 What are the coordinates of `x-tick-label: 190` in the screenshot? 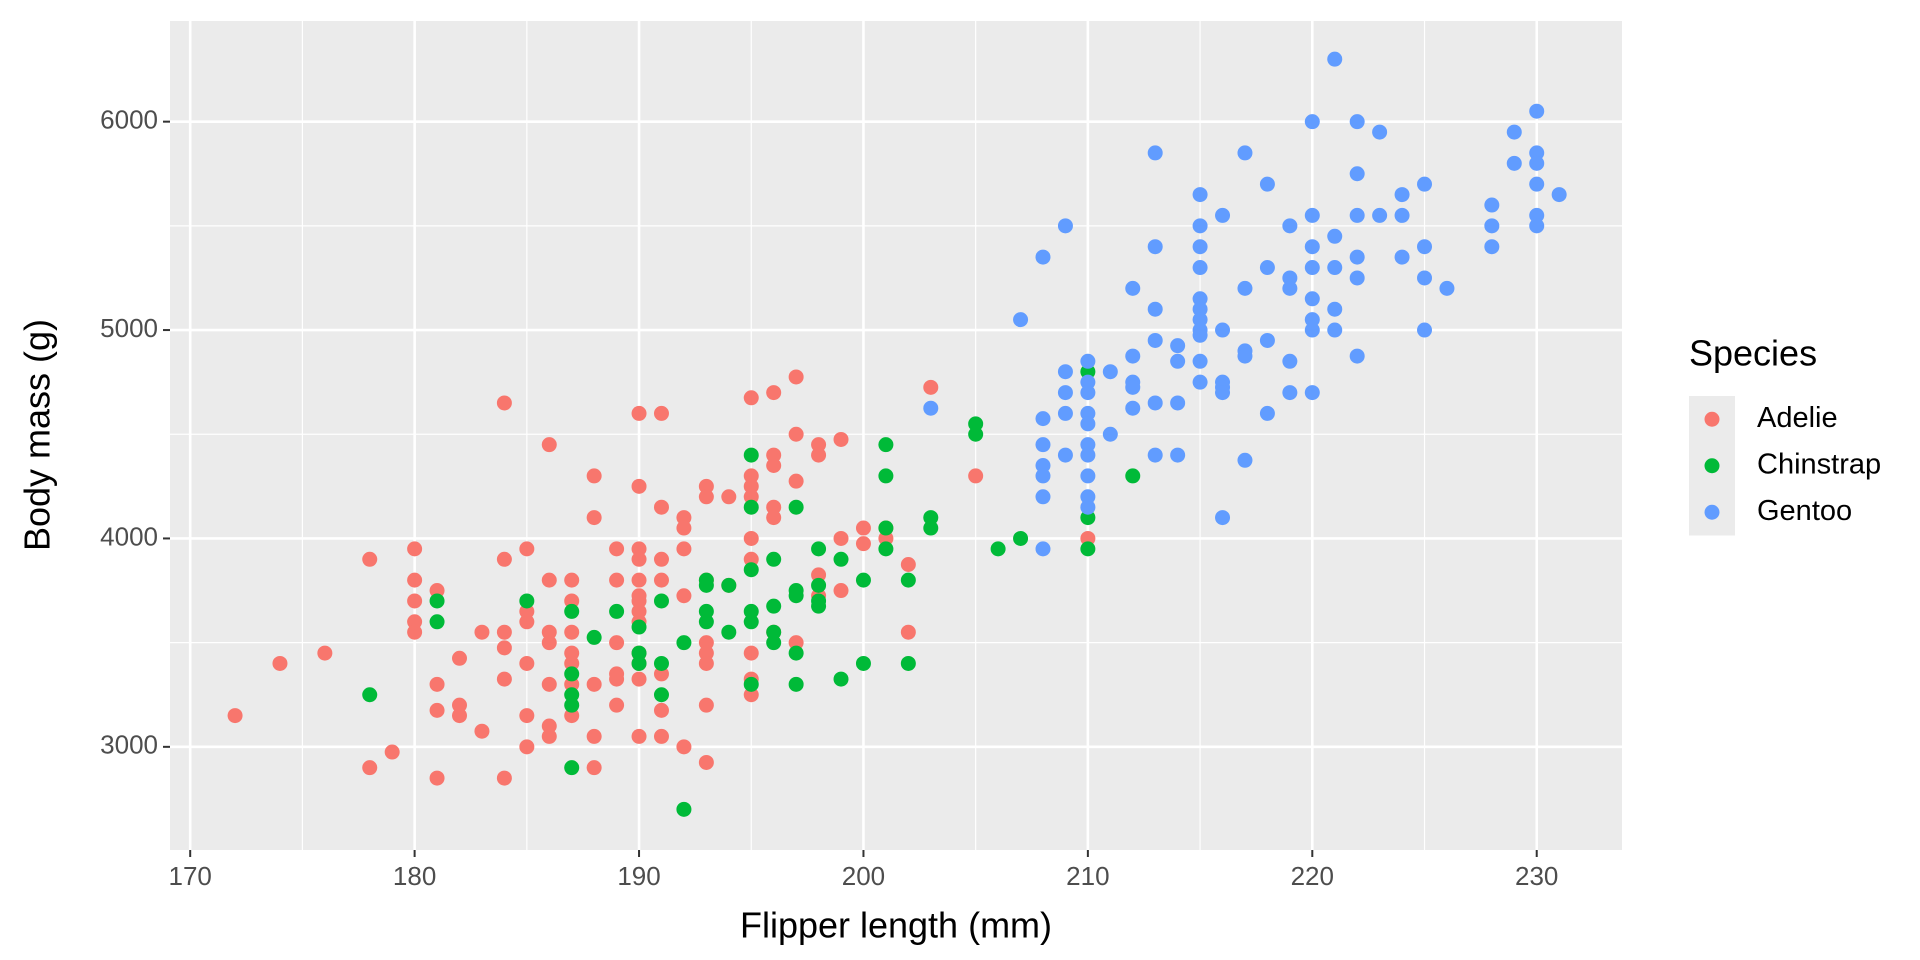 It's located at (638, 876).